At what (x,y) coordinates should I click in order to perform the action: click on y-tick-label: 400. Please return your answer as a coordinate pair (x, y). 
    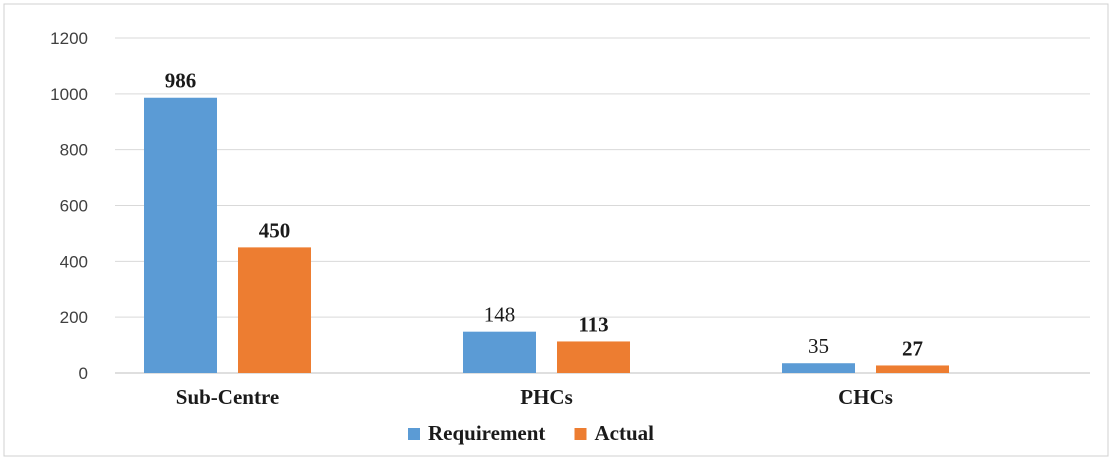
    Looking at the image, I should click on (74, 261).